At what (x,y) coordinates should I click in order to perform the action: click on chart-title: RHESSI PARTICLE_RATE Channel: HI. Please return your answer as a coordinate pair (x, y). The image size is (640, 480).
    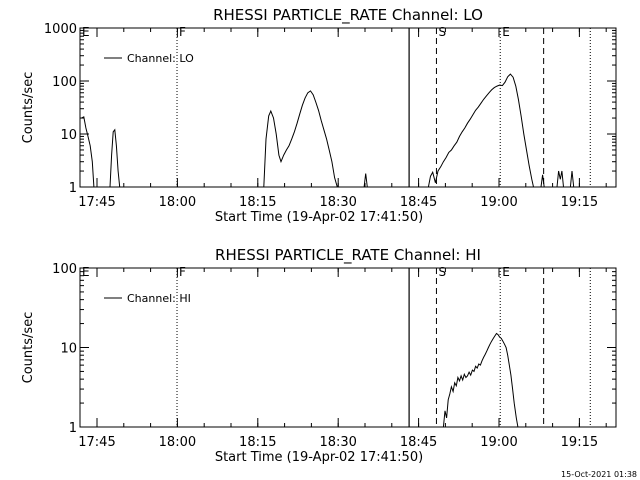
    Looking at the image, I should click on (348, 255).